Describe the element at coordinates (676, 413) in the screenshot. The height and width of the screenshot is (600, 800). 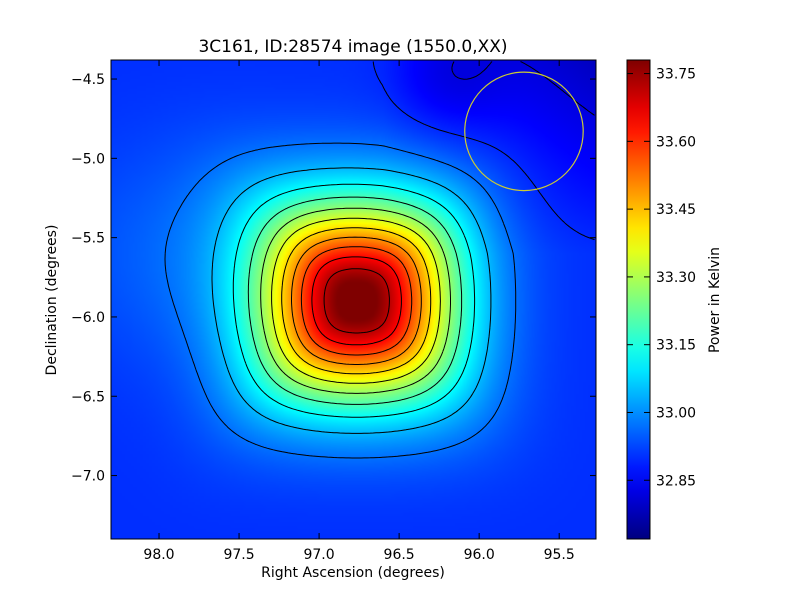
I see `colorbar-tick-label: 33.00` at that location.